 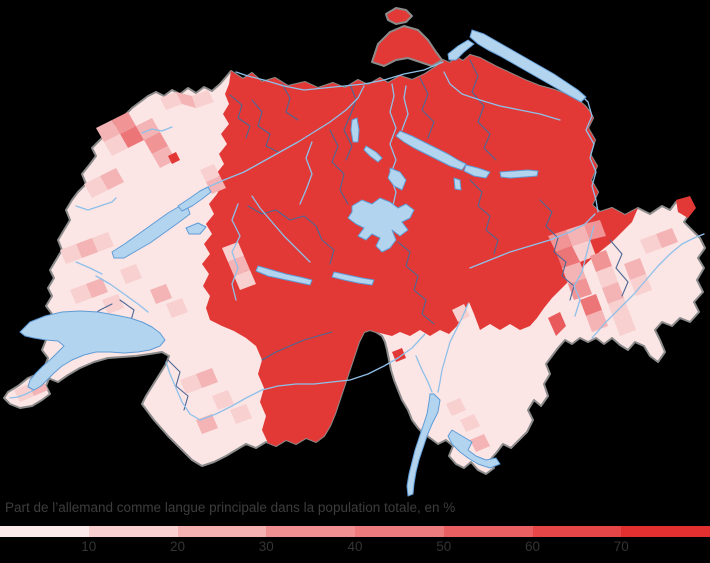 What do you see at coordinates (589, 153) in the screenshot?
I see `alpine-rhine-river` at bounding box center [589, 153].